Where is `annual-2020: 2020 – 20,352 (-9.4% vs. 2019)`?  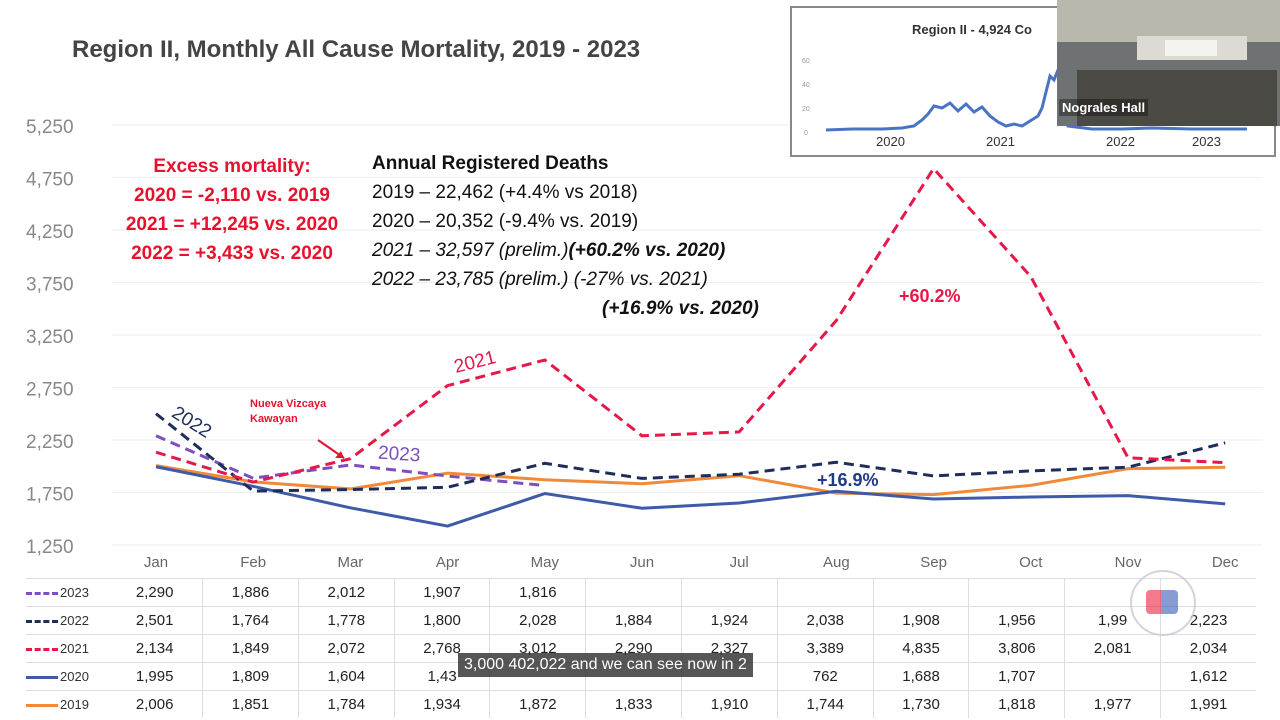 annual-2020: 2020 – 20,352 (-9.4% vs. 2019) is located at coordinates (505, 221).